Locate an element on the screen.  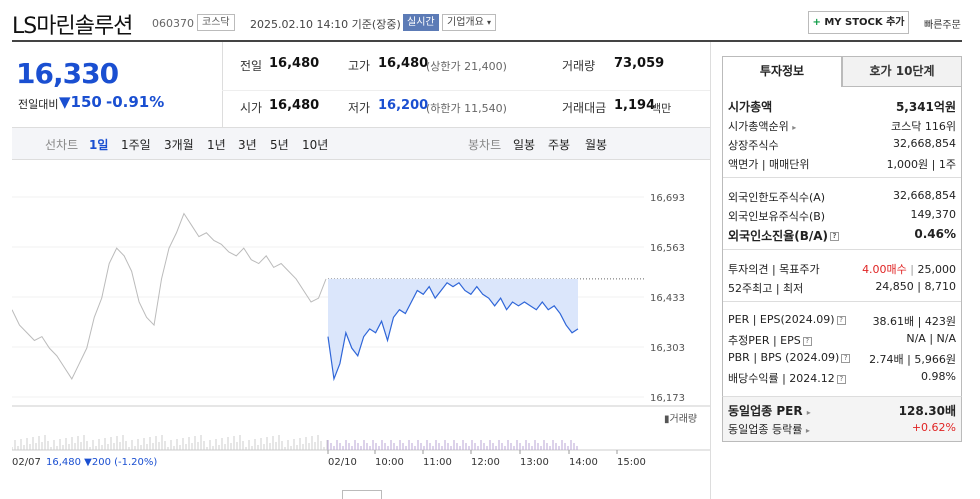
period-3y: 3년 is located at coordinates (247, 145).